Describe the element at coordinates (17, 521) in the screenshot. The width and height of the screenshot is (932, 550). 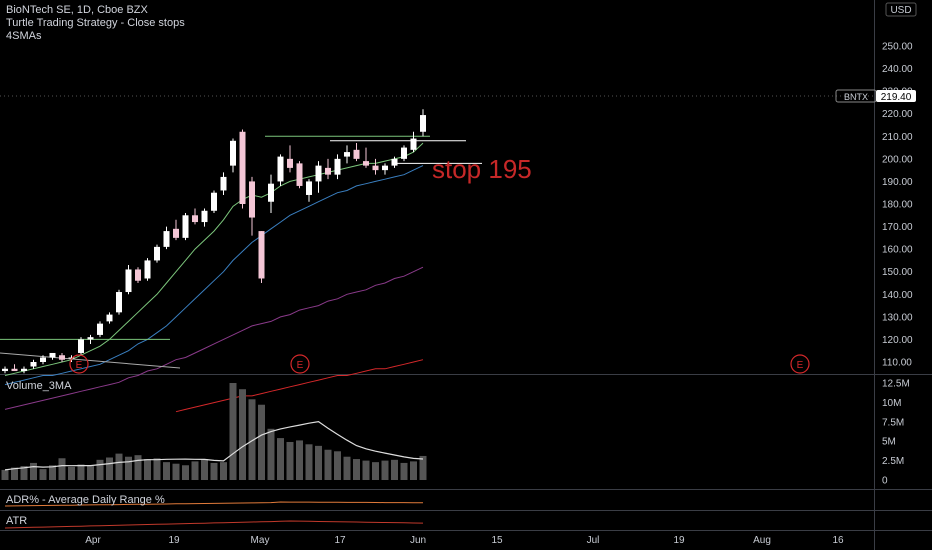
I see `atr-pane-label: ATR` at that location.